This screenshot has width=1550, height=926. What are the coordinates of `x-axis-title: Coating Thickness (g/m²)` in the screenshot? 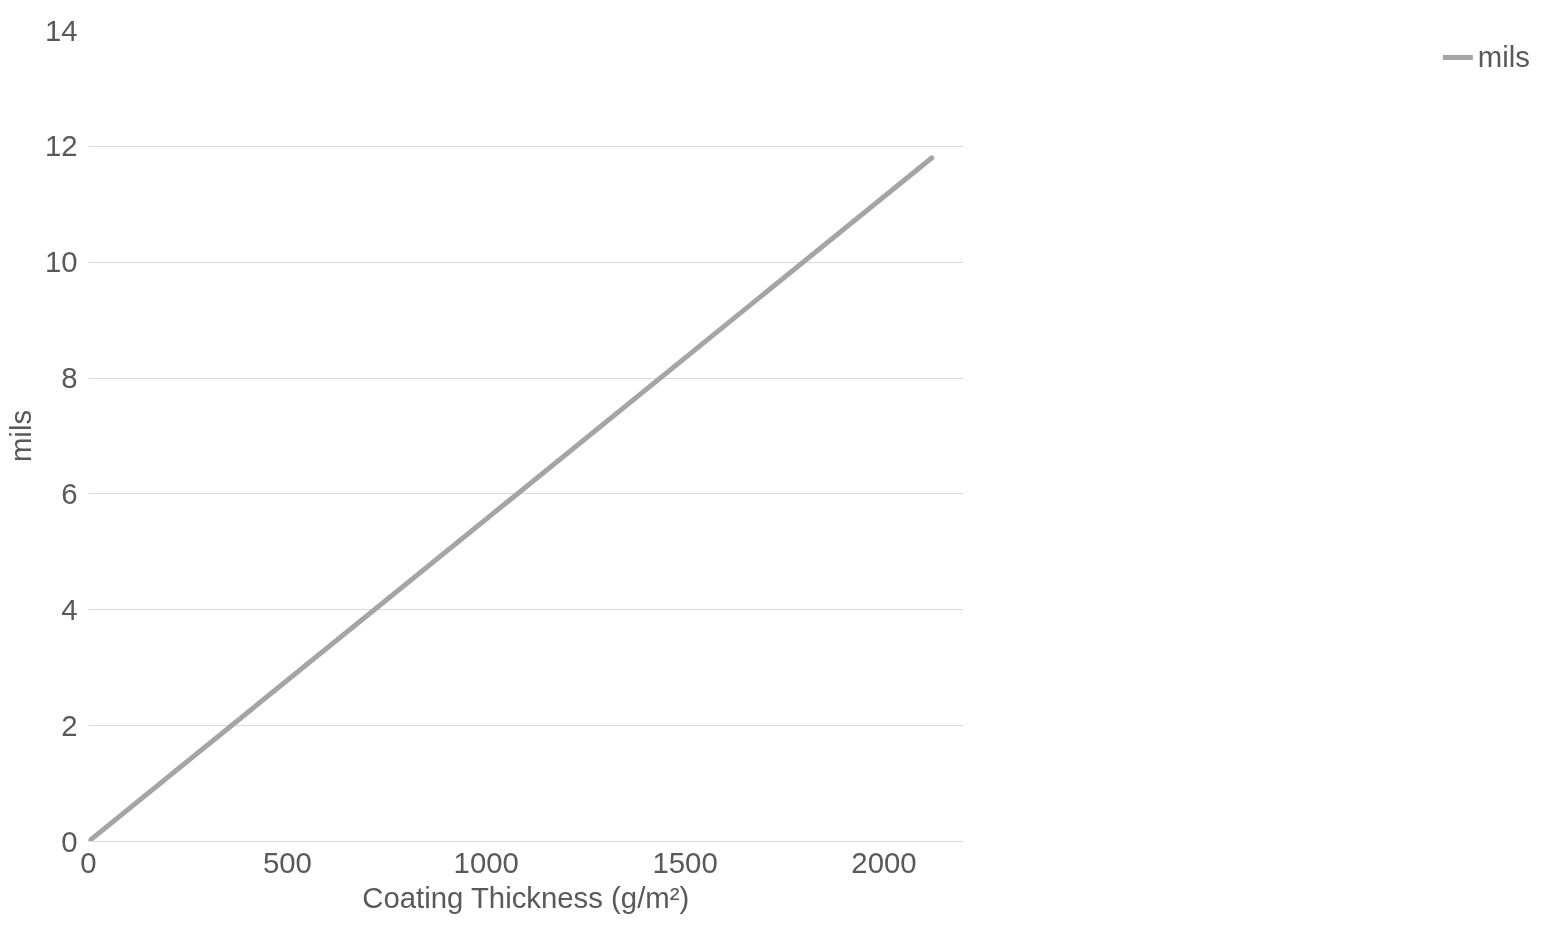 It's located at (526, 897).